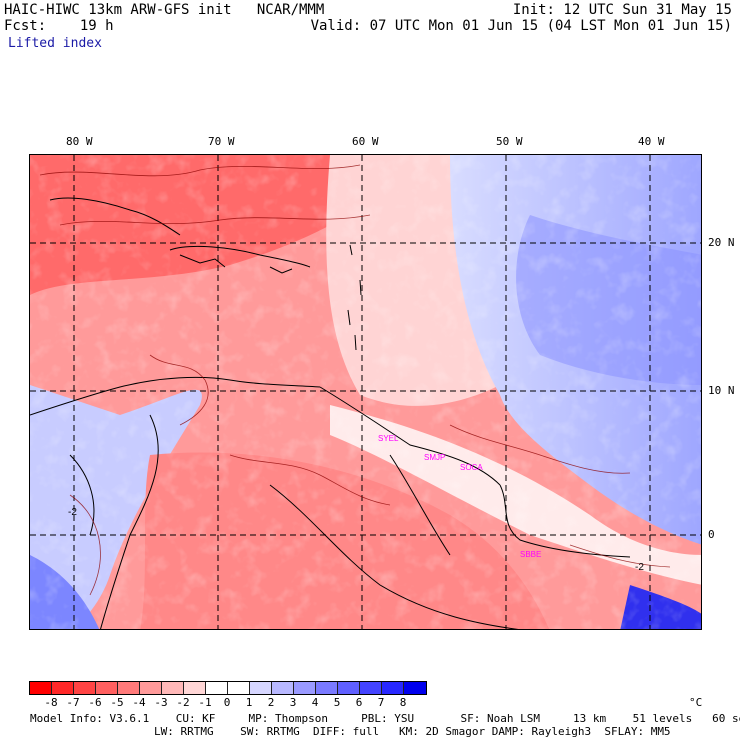 The height and width of the screenshot is (740, 740). Describe the element at coordinates (139, 702) in the screenshot. I see `colorbar-tick-label: -4` at that location.